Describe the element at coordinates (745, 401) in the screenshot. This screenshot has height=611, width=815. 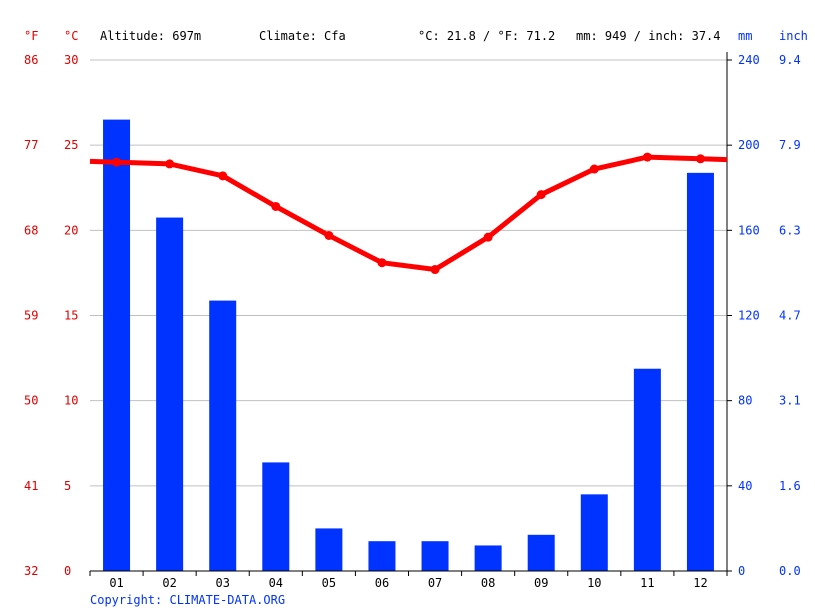
I see `mm-tick-label: 80` at that location.